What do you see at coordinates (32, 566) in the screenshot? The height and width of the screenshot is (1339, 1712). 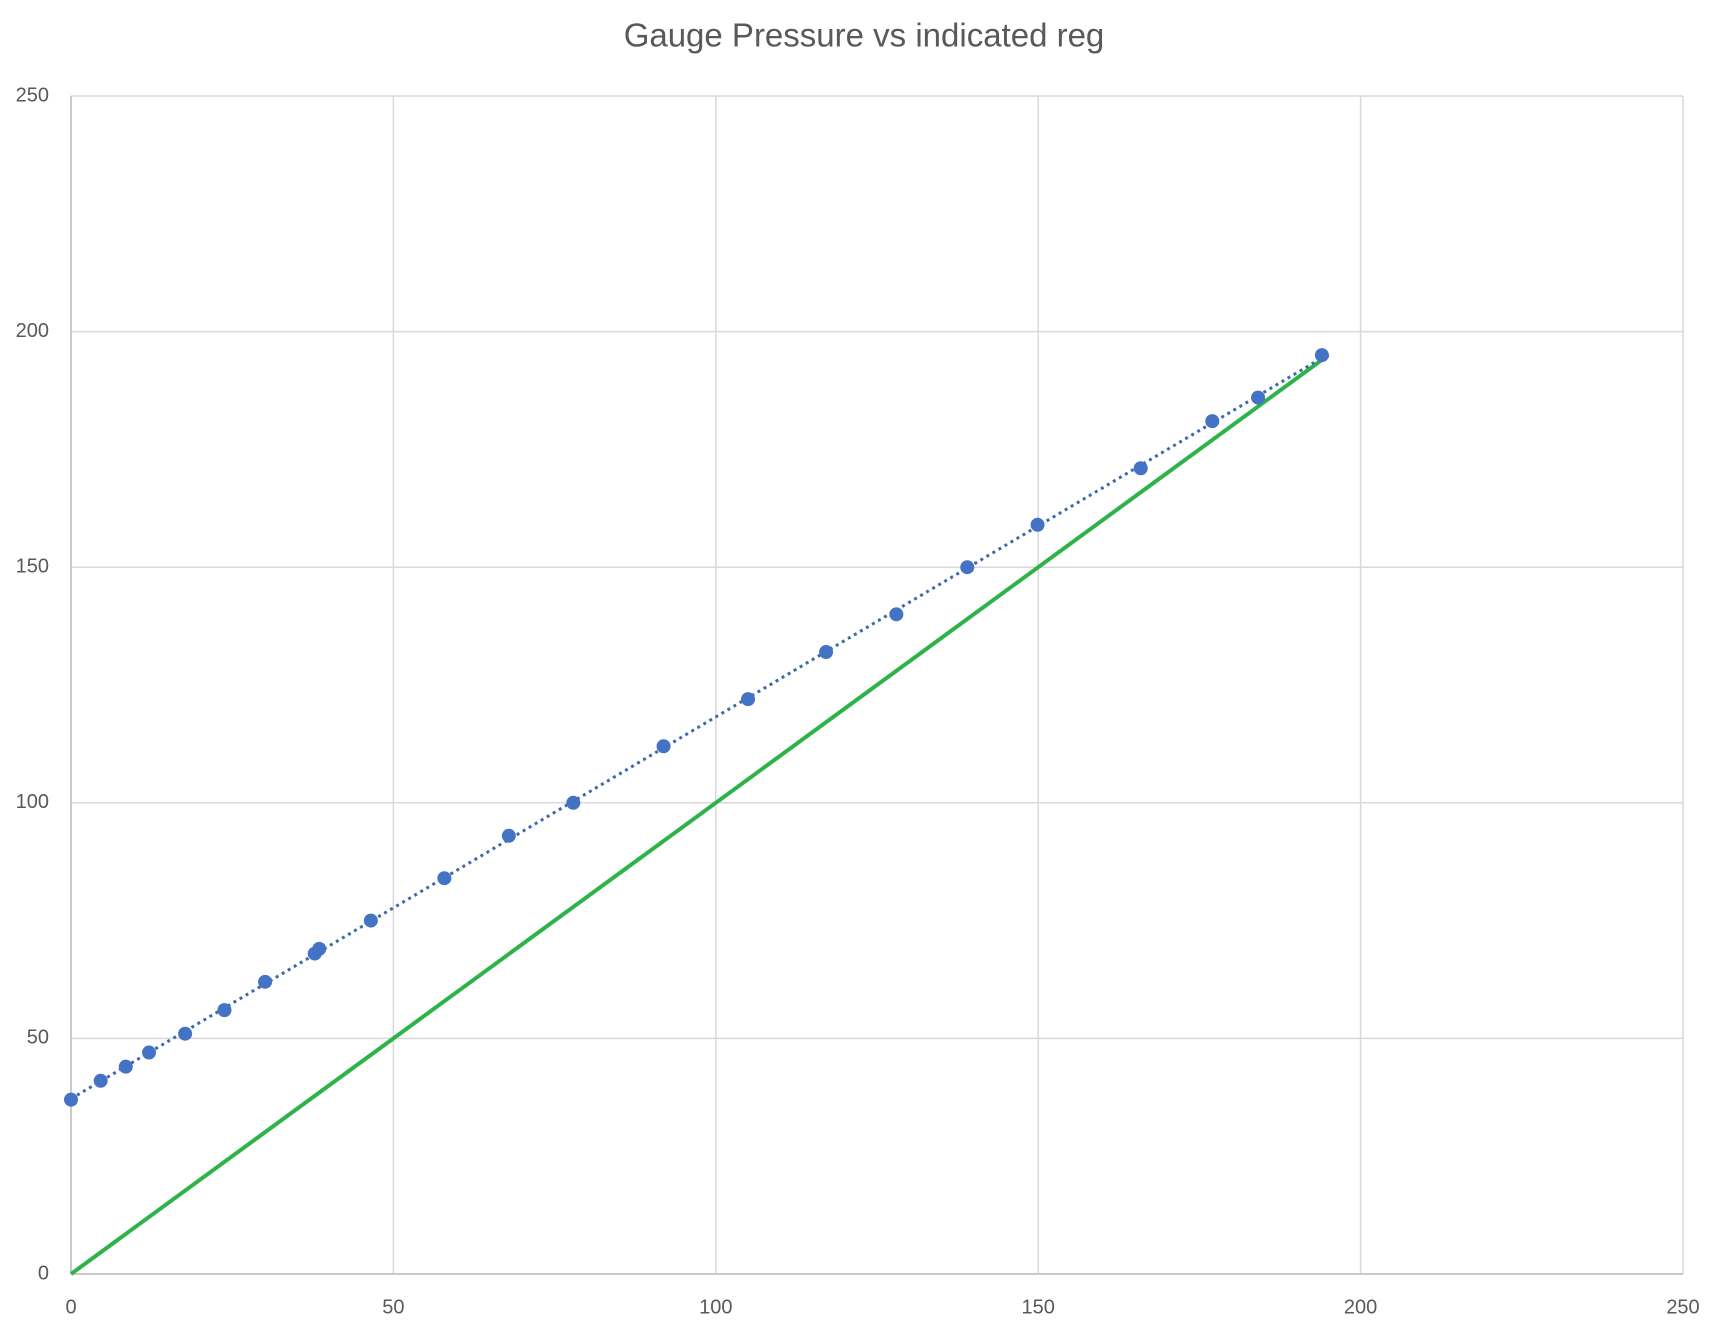 I see `y-tick-label: 150` at bounding box center [32, 566].